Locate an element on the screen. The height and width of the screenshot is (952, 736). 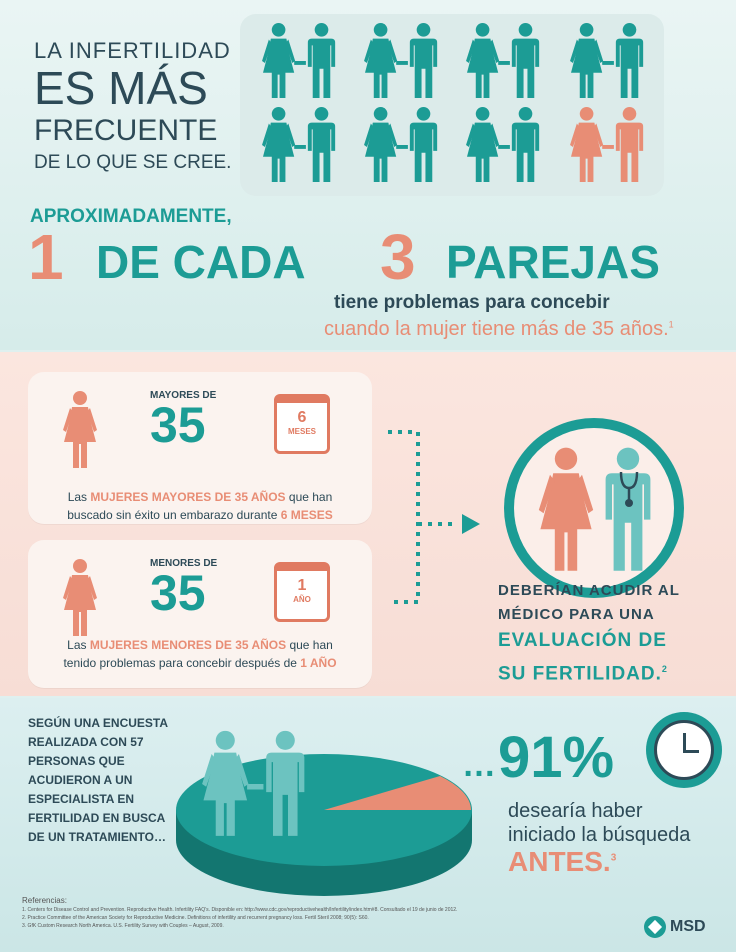
advice-line-4: SU FERTILIDAD. is located at coordinates (580, 674).